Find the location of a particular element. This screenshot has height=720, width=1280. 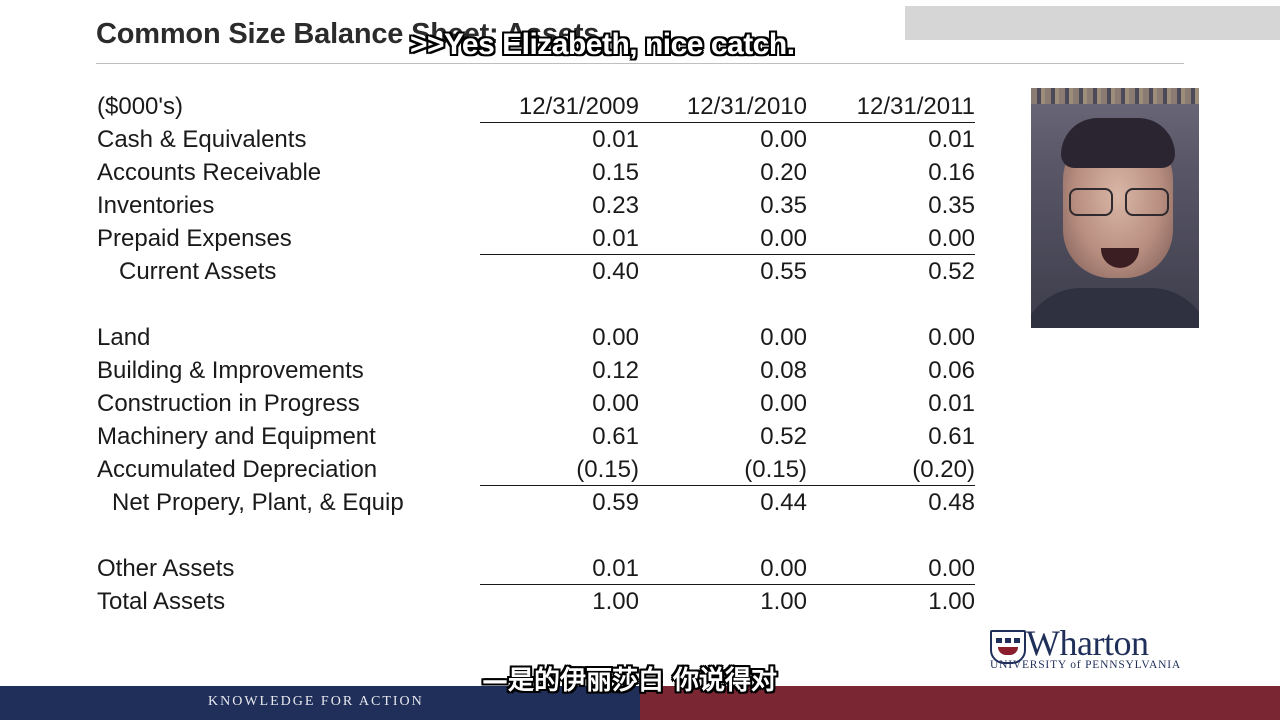

row-label: Other Assets is located at coordinates (166, 568).